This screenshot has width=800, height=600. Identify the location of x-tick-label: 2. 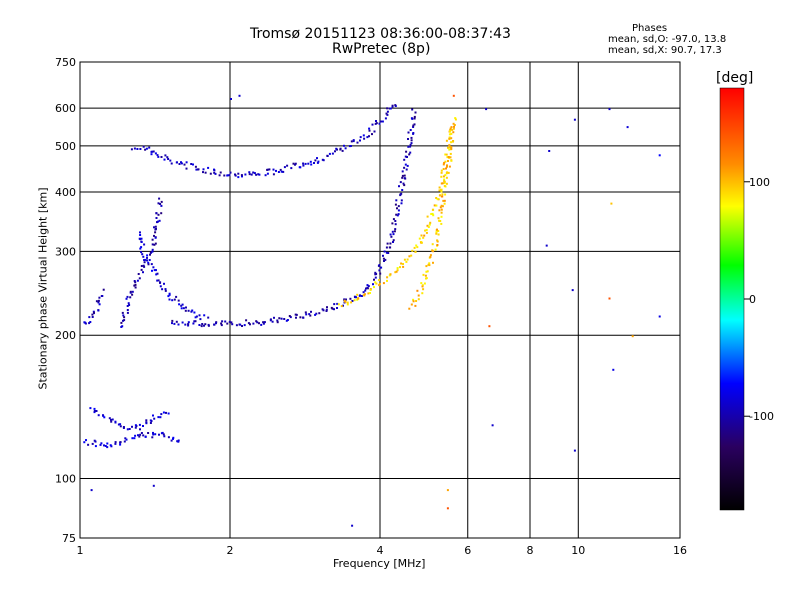
(230, 550).